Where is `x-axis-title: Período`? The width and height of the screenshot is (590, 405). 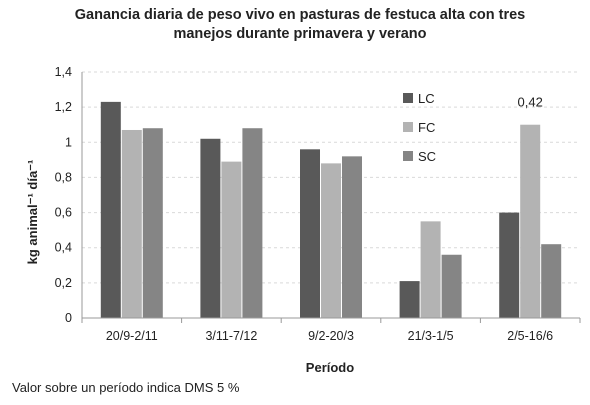 x-axis-title: Período is located at coordinates (330, 367).